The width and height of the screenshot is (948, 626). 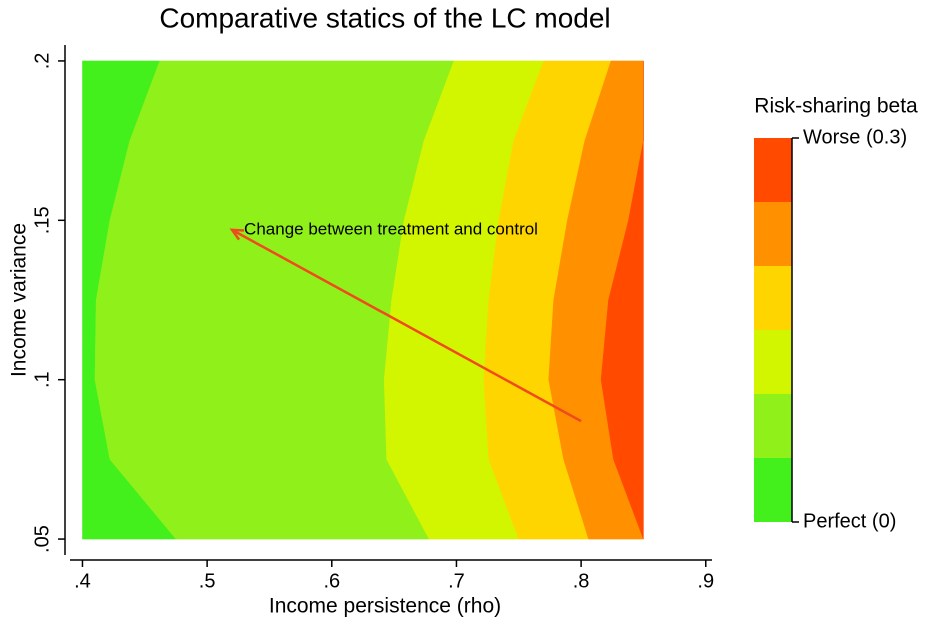 I want to click on x-tick-label: .5, so click(x=207, y=581).